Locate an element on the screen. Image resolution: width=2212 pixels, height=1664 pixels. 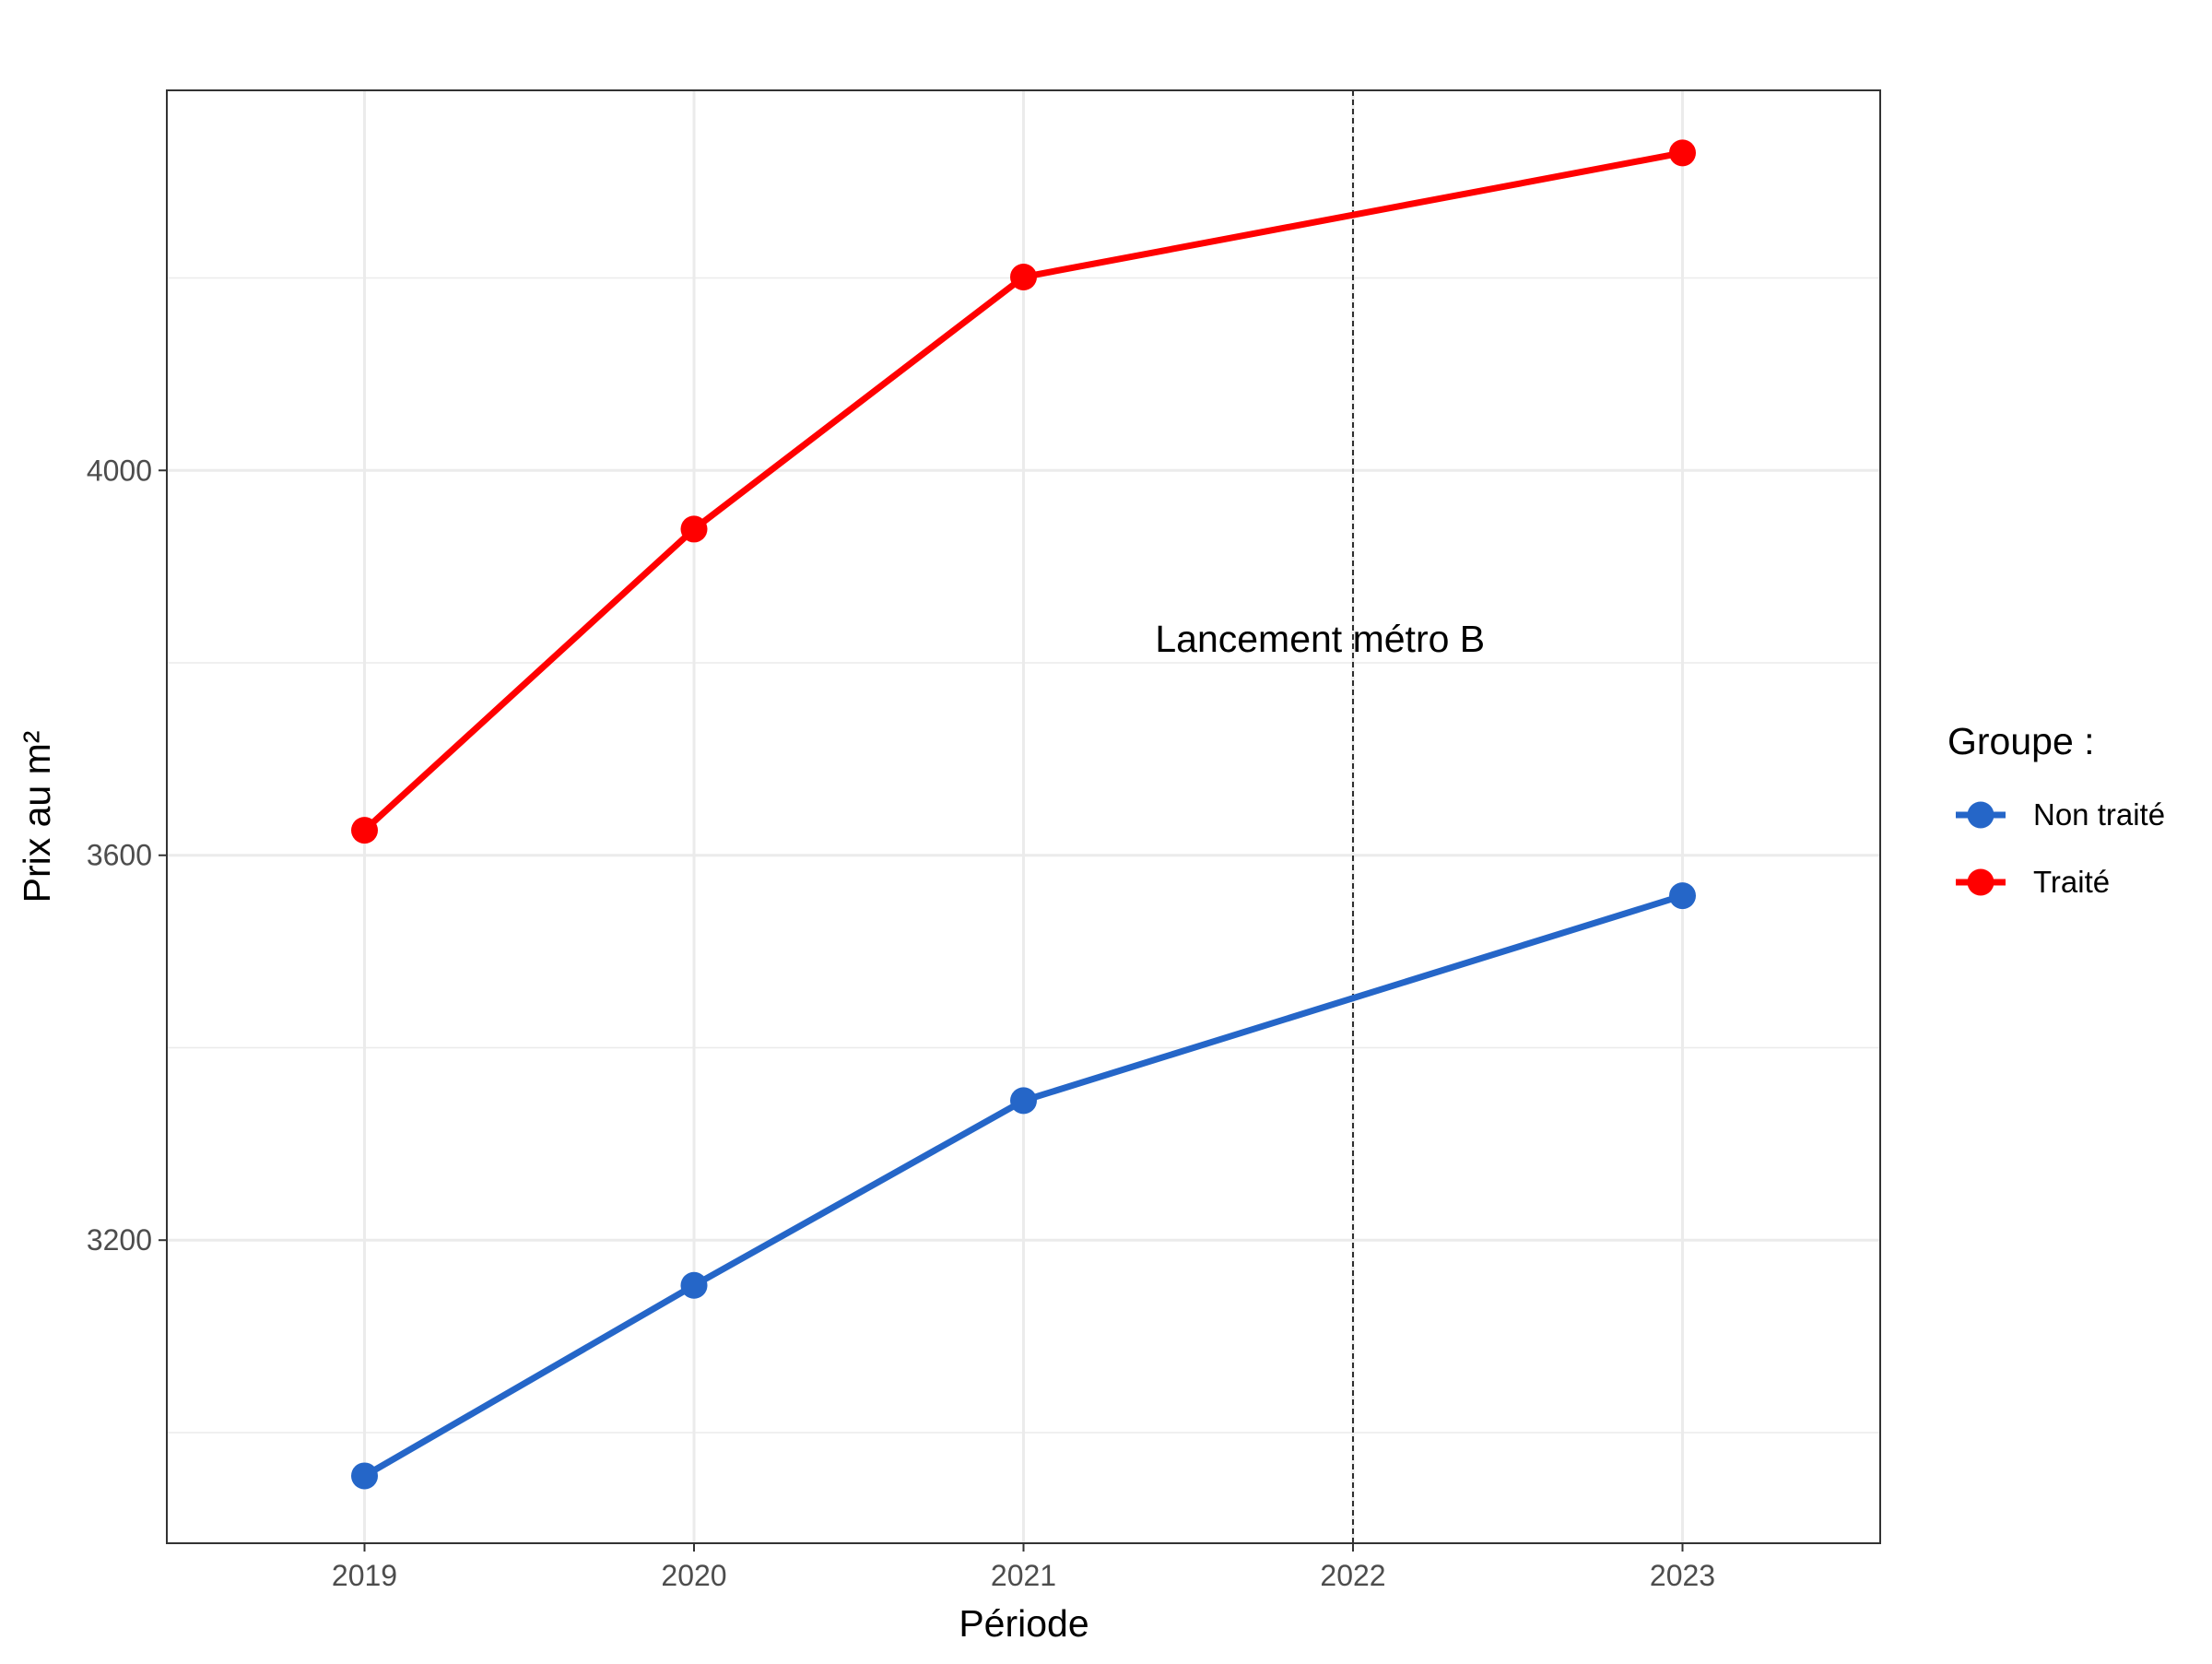
y-axis-title: Prix au m² is located at coordinates (37, 817).